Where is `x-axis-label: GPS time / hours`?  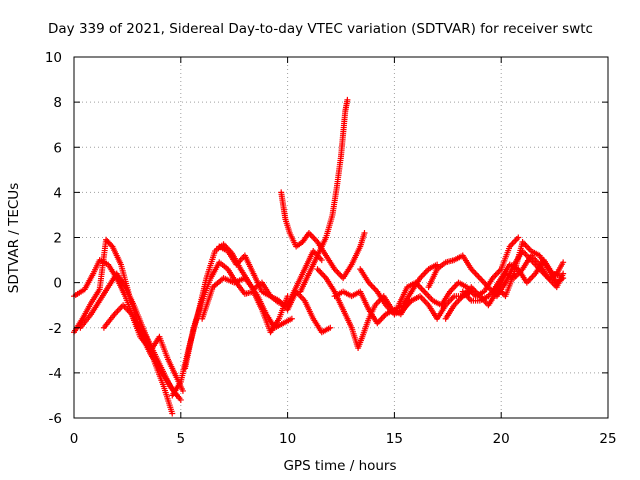 x-axis-label: GPS time / hours is located at coordinates (339, 466).